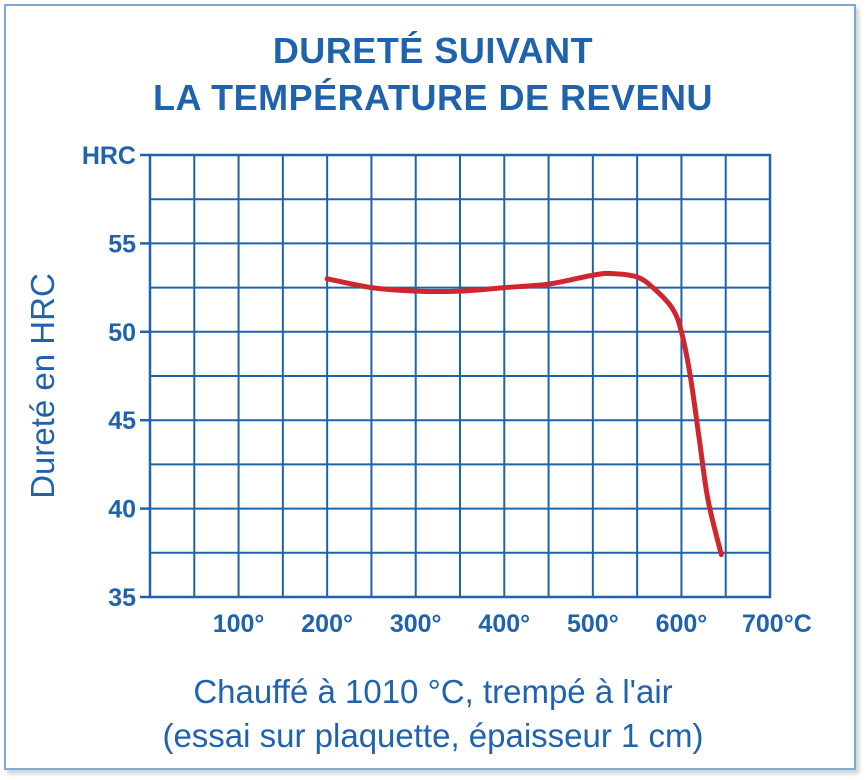 Image resolution: width=866 pixels, height=780 pixels. I want to click on chart-caption-line-2: (essai sur plaquette, épaisseur 1 cm), so click(433, 735).